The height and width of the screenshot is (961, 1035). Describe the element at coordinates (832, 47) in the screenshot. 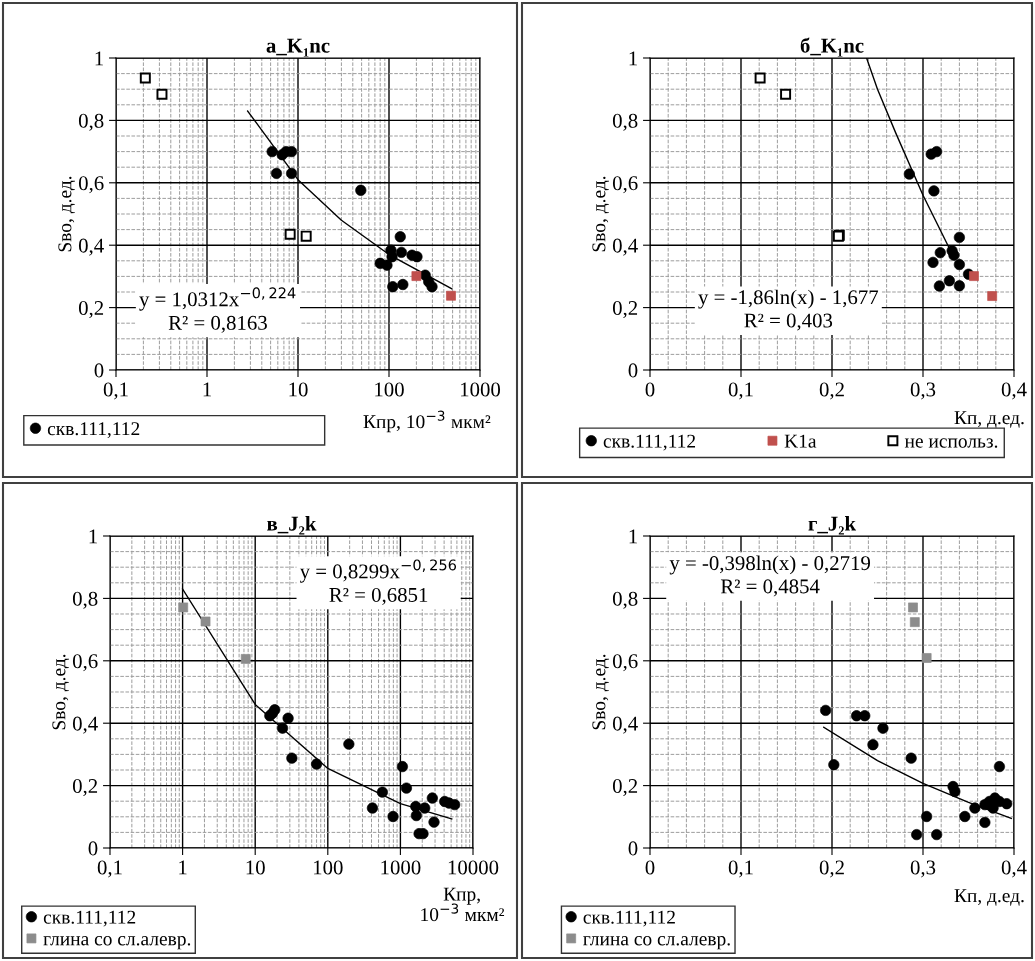

I see `chart-title: б_K₁nc` at that location.